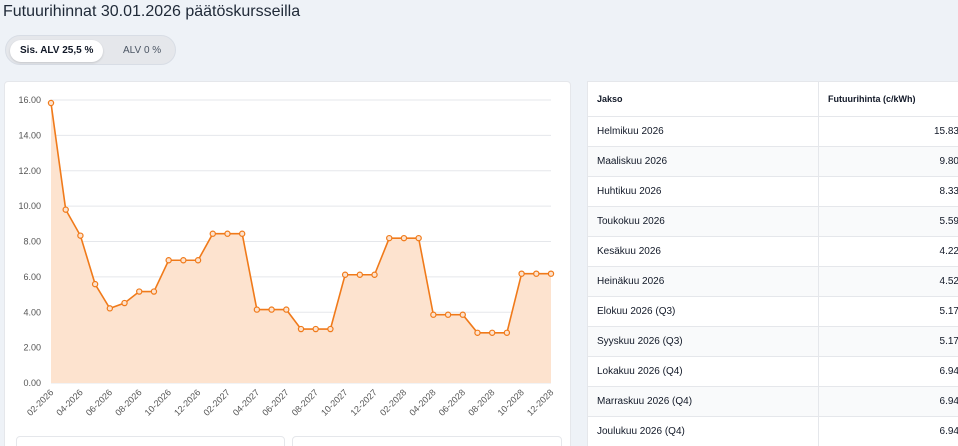  Describe the element at coordinates (945, 131) in the screenshot. I see `cell-price: 15.83` at that location.